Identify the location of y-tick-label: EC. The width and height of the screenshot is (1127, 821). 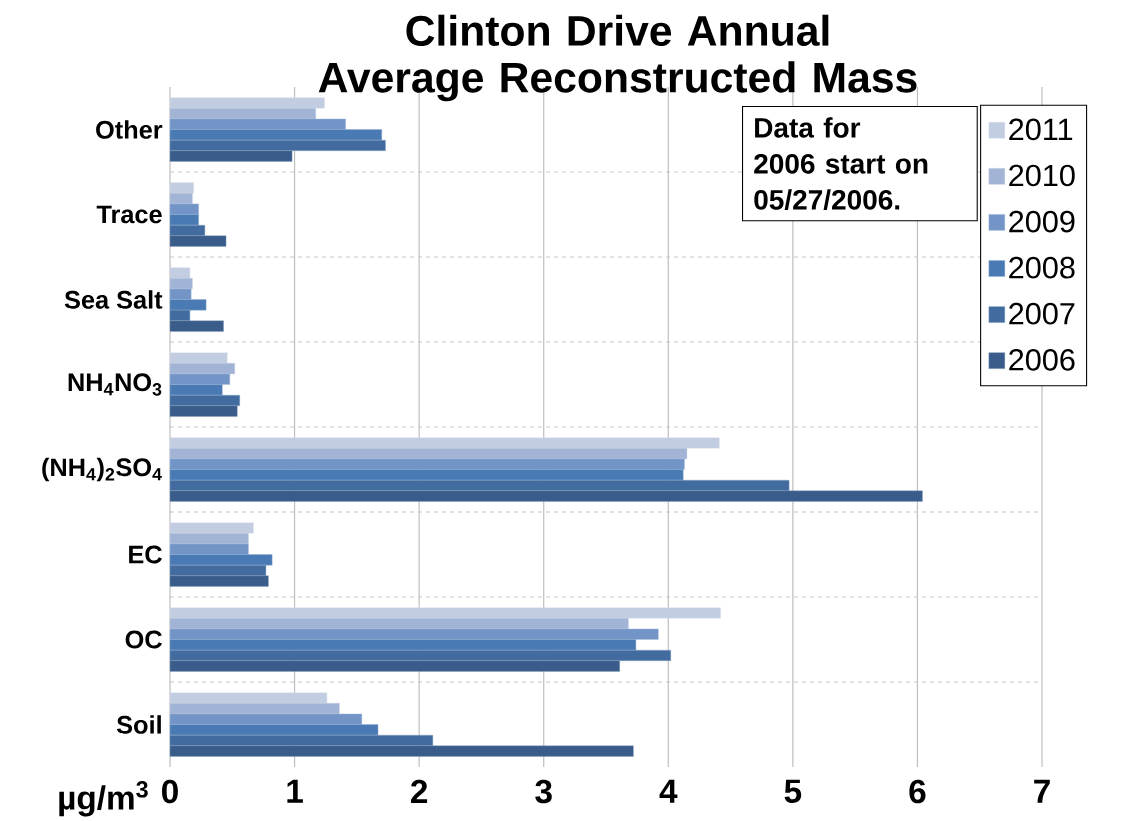
(145, 554).